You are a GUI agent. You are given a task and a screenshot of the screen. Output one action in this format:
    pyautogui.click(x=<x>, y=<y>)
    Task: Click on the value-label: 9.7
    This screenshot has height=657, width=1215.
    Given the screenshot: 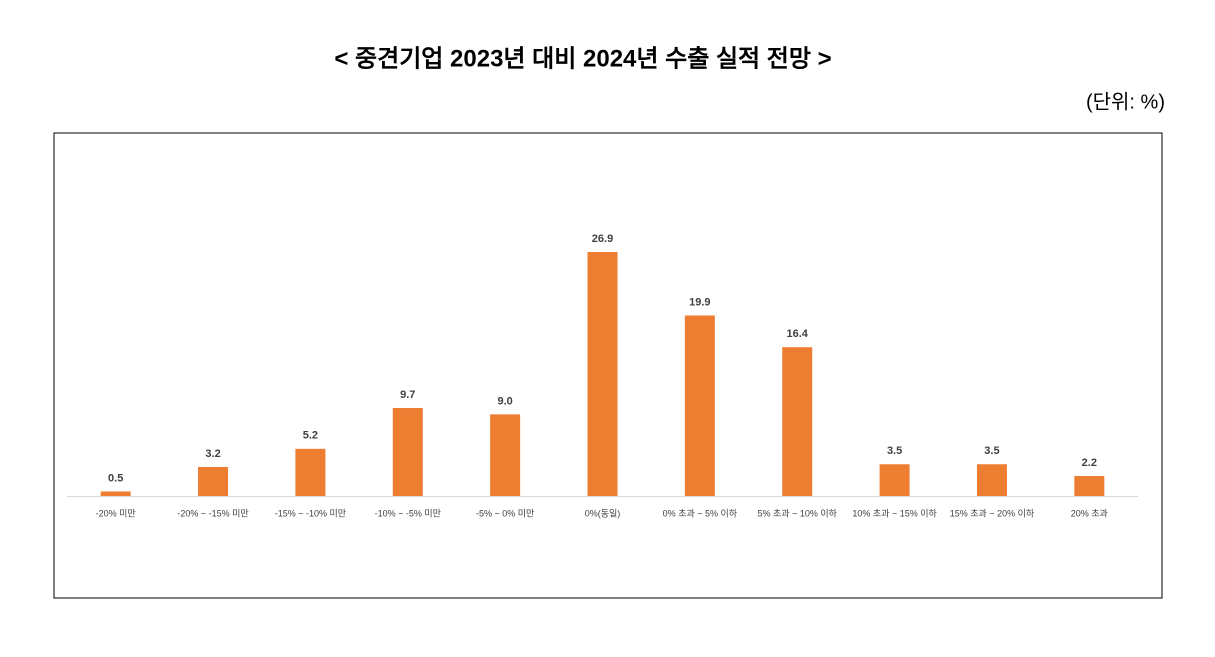 What is the action you would take?
    pyautogui.click(x=407, y=395)
    